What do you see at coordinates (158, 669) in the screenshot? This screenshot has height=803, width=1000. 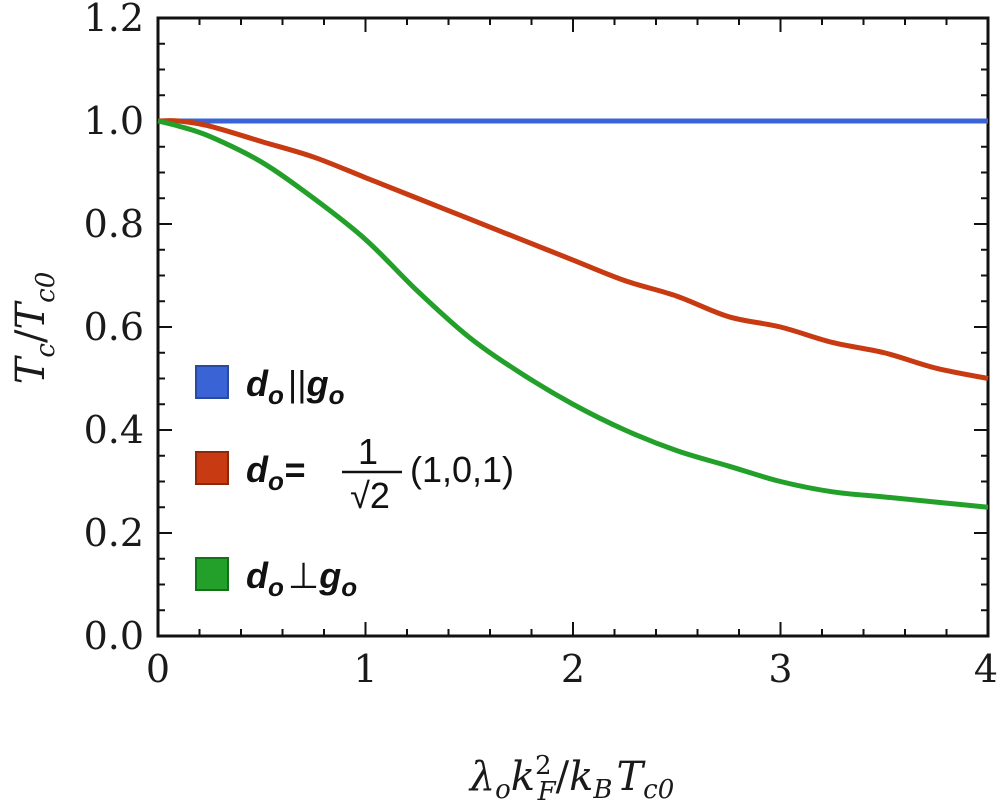 I see `x-tick-label: 0` at bounding box center [158, 669].